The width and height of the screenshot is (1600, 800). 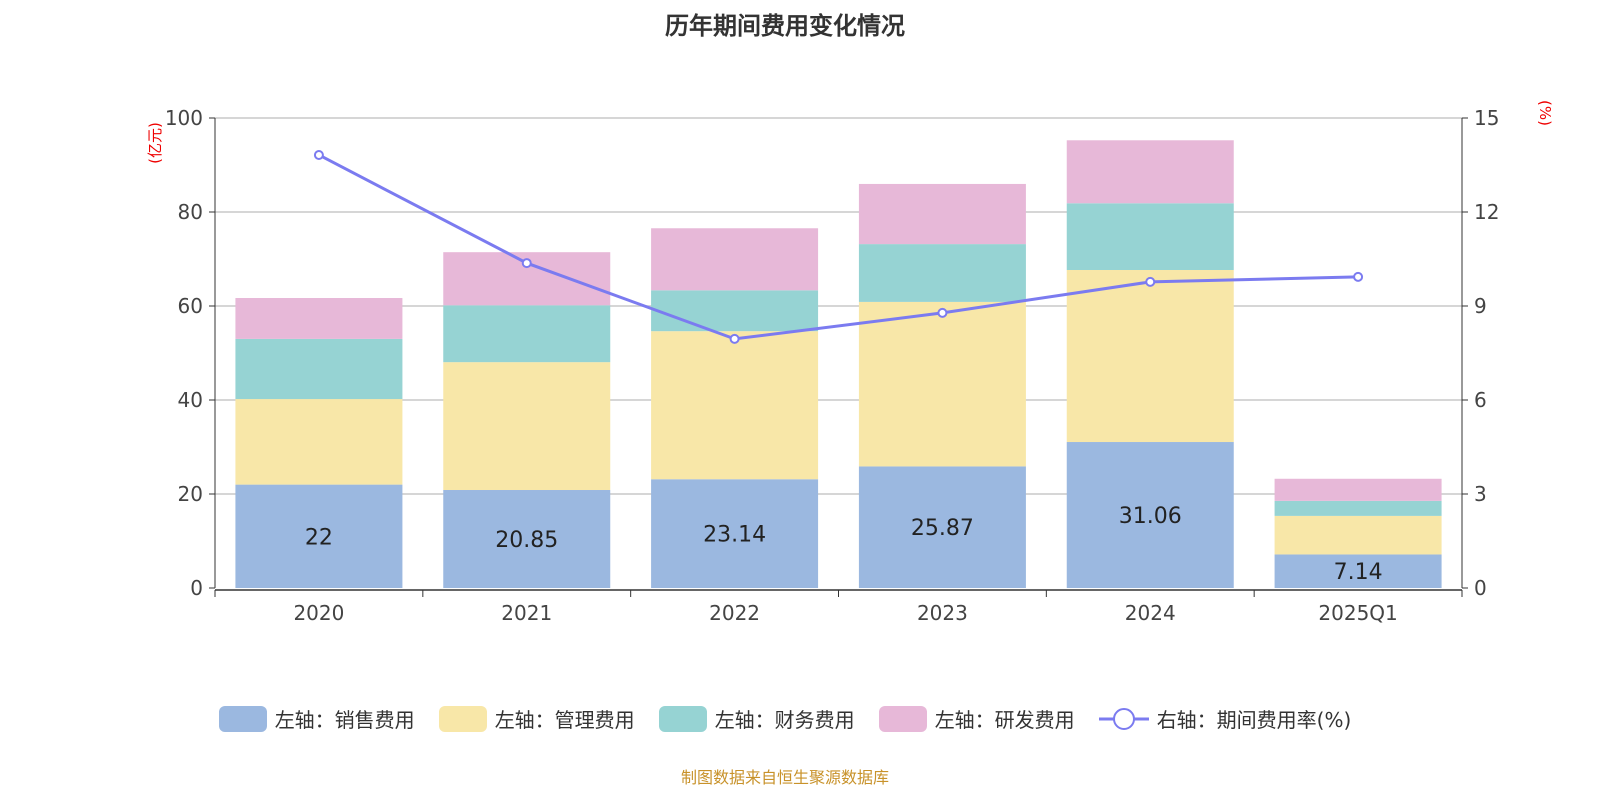 I want to click on legend-label: 左轴：研发费用, so click(x=1004, y=720).